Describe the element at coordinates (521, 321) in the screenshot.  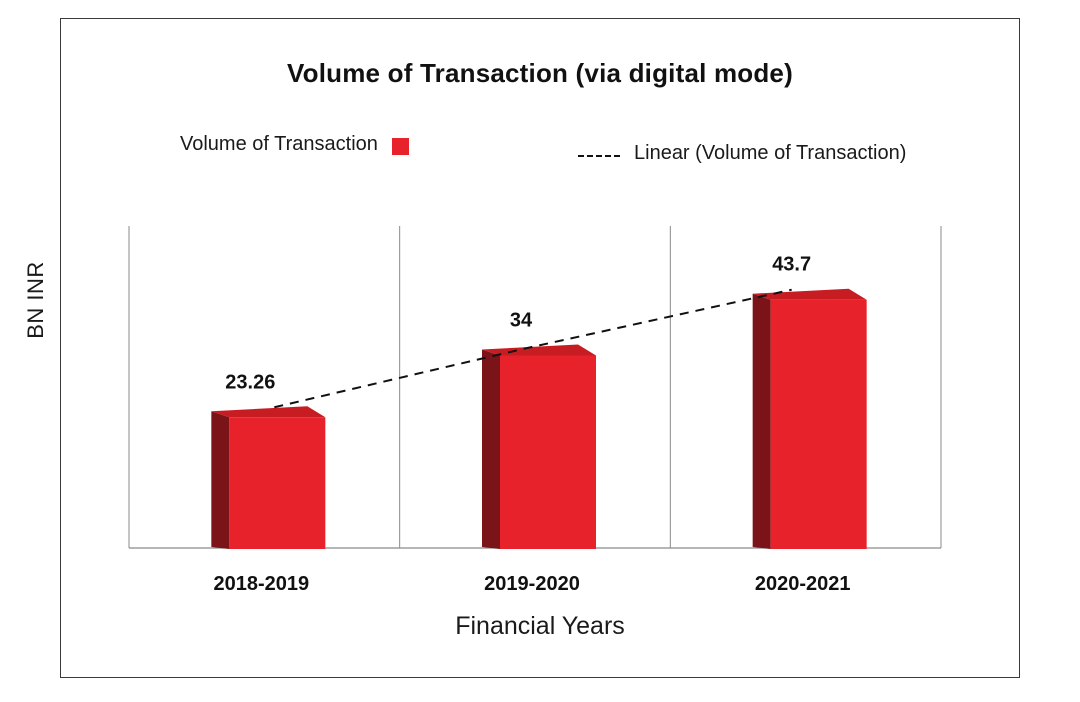
I see `data-label-2019-2020: 34` at that location.